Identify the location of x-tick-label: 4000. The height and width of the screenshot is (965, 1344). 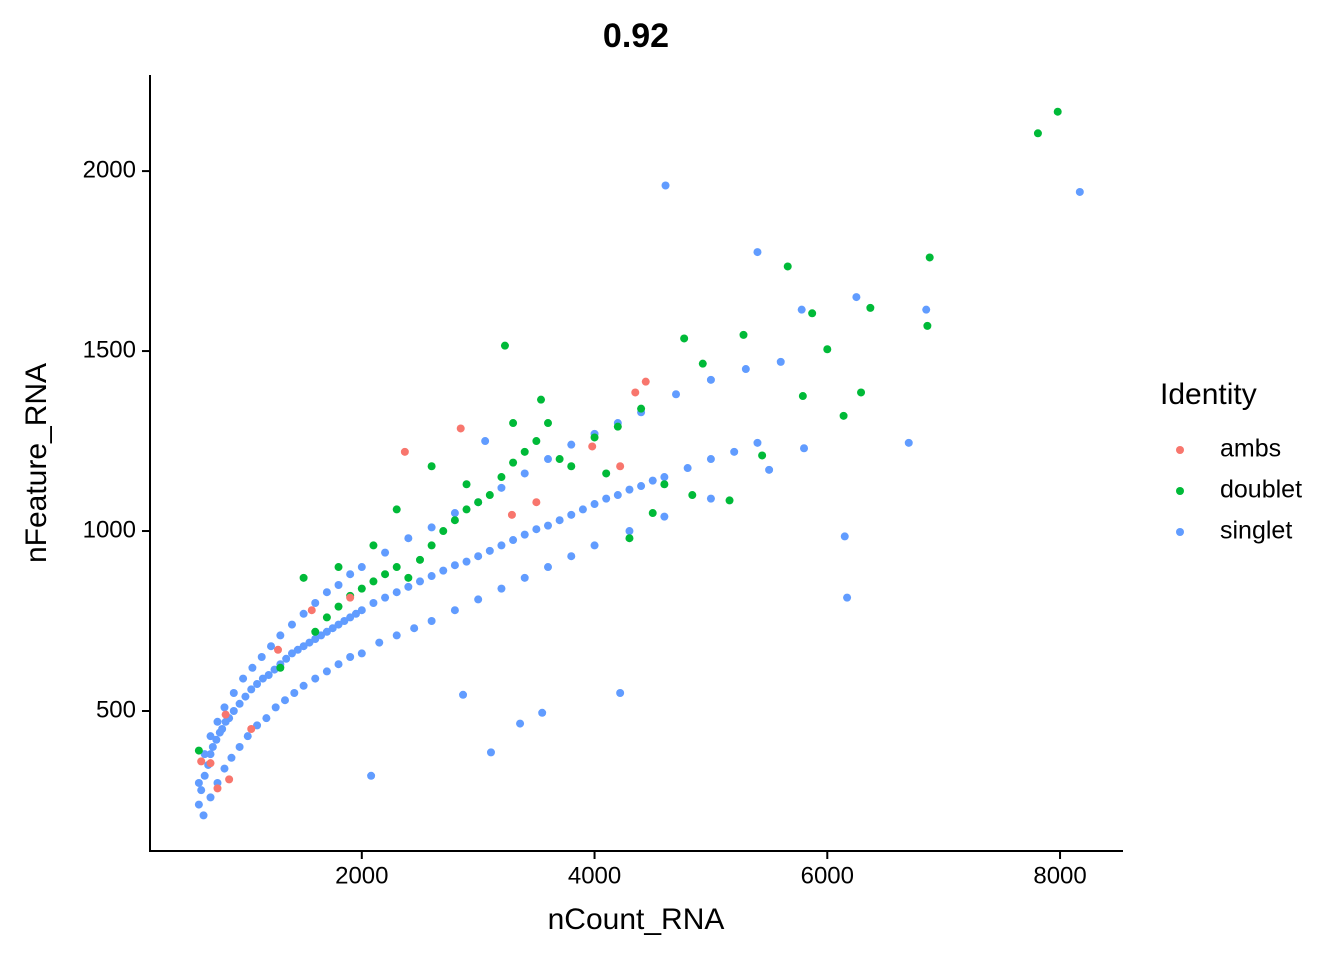
(594, 875).